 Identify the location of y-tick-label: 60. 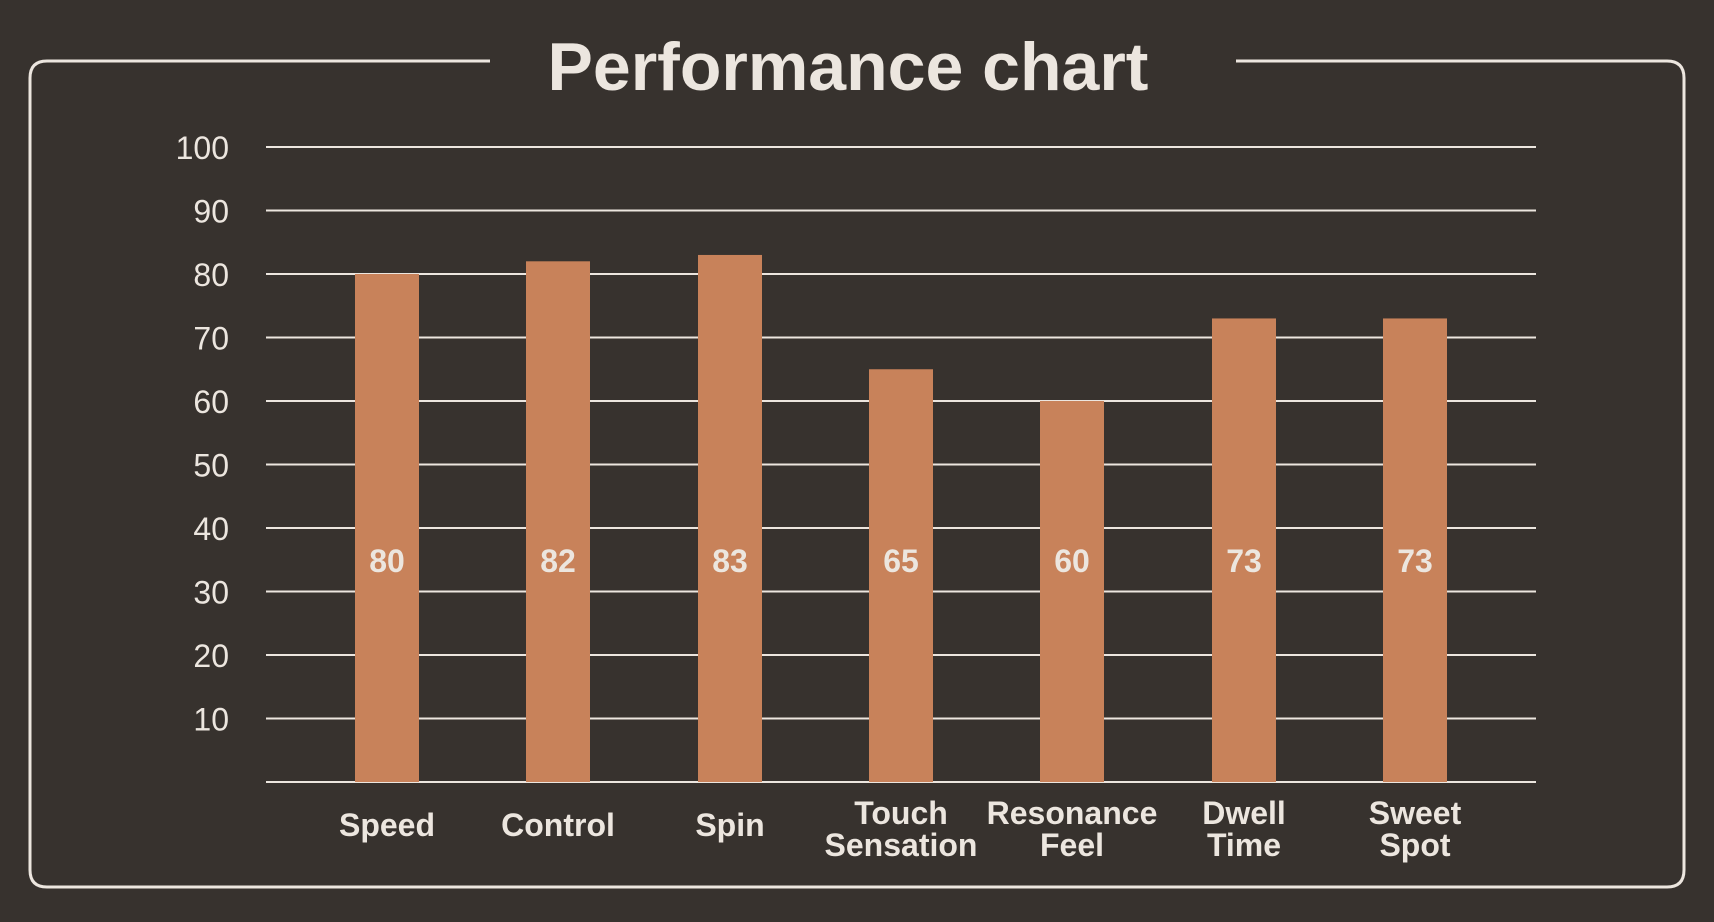
(211, 402).